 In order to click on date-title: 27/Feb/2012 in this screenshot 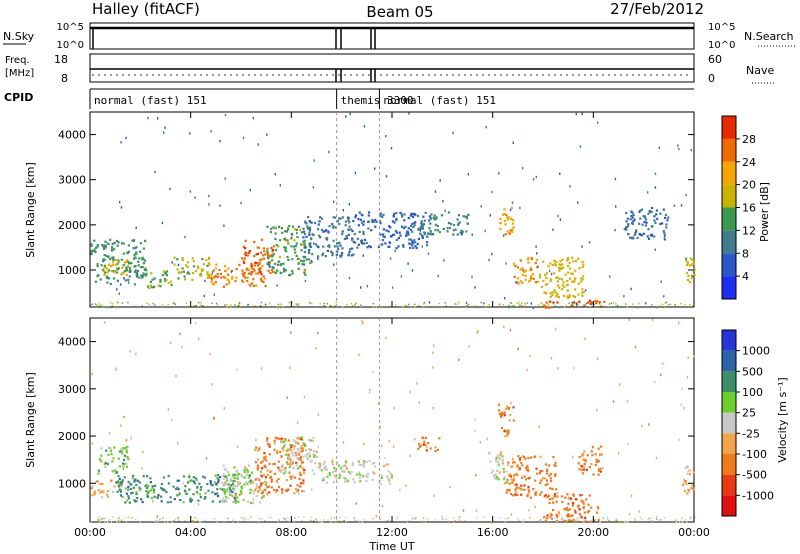, I will do `click(657, 9)`.